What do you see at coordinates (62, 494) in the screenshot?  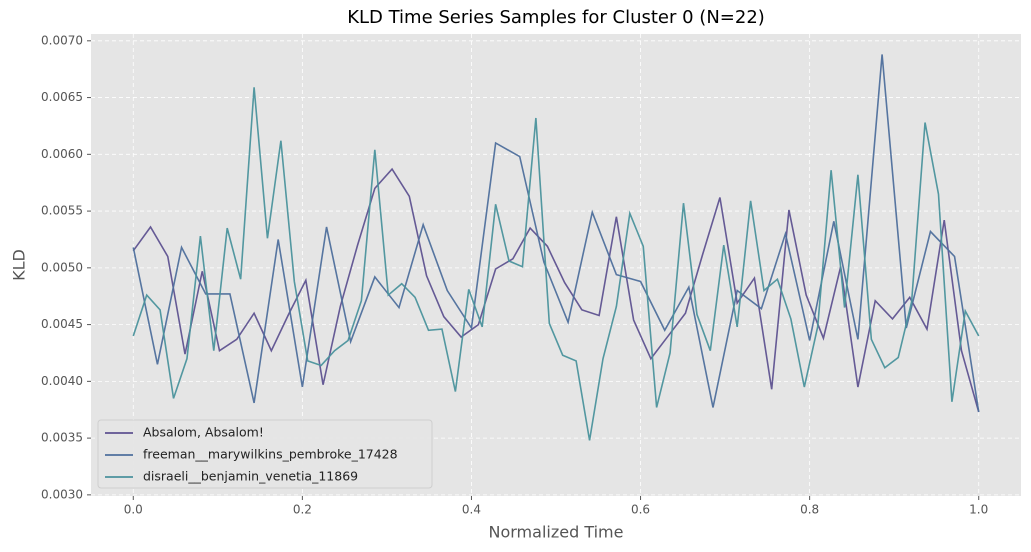 I see `y-tick-label: 0.0030` at bounding box center [62, 494].